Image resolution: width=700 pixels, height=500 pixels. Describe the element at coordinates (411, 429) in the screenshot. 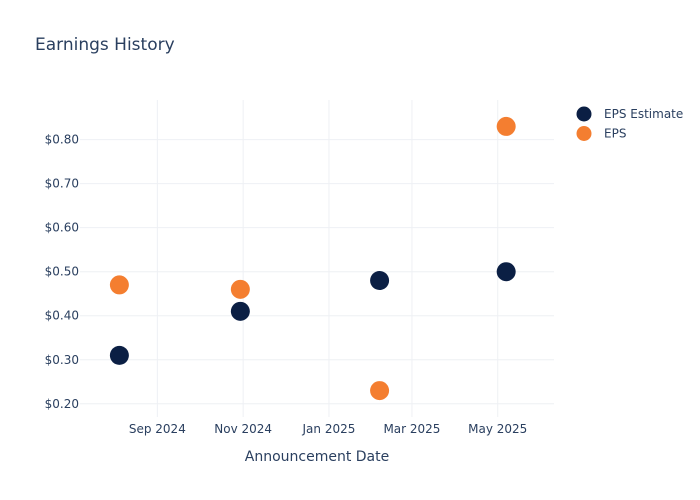

I see `x-tick-label: Mar 2025` at that location.